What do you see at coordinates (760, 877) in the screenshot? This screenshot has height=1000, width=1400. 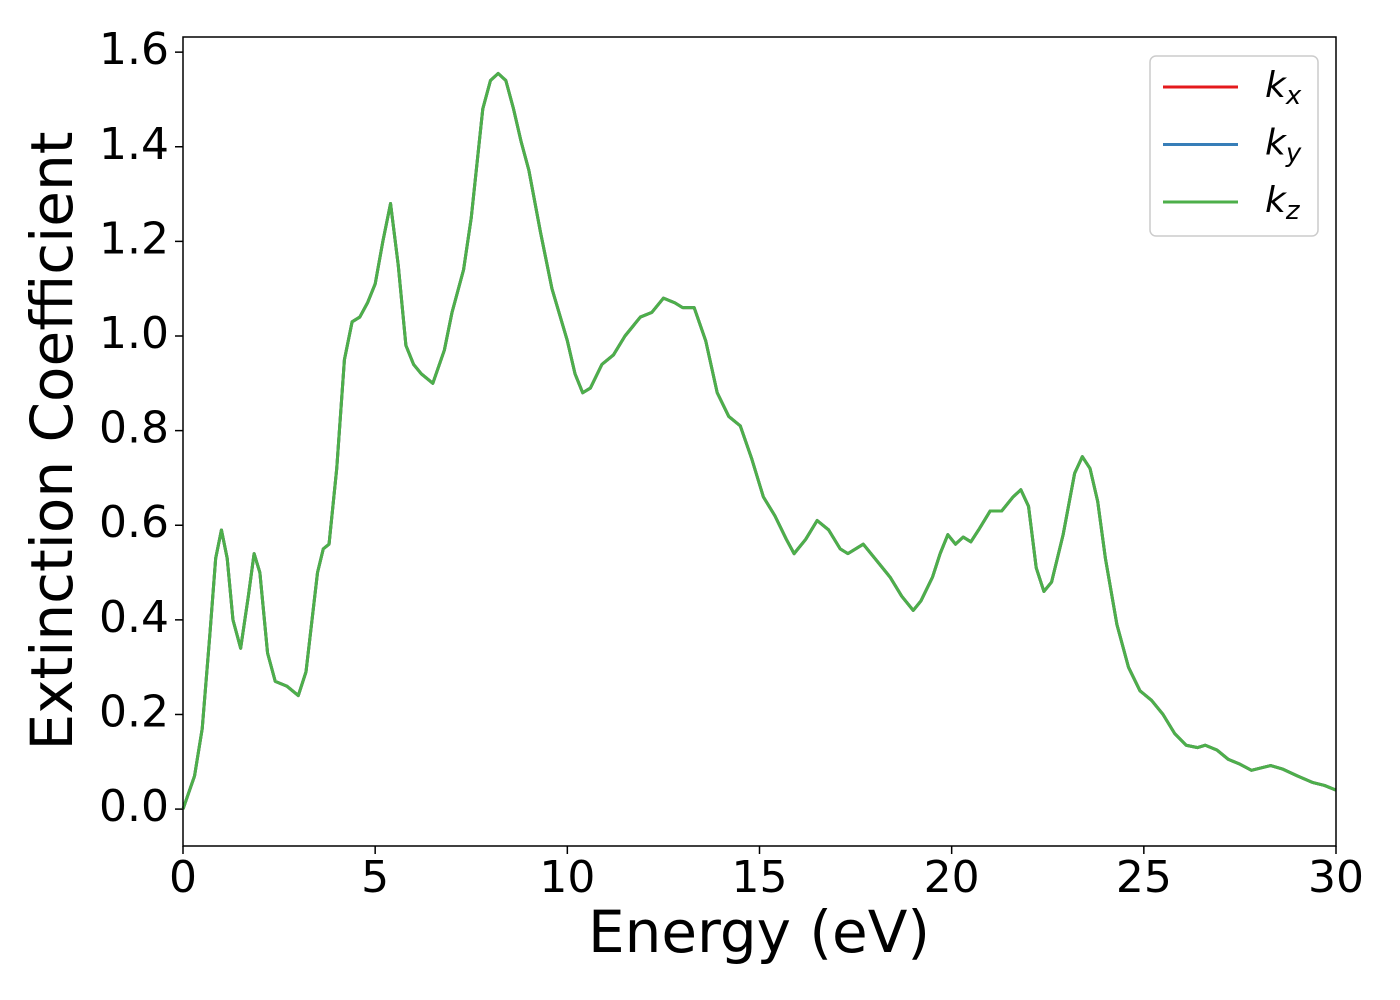 I see `x-tick-label: 15` at bounding box center [760, 877].